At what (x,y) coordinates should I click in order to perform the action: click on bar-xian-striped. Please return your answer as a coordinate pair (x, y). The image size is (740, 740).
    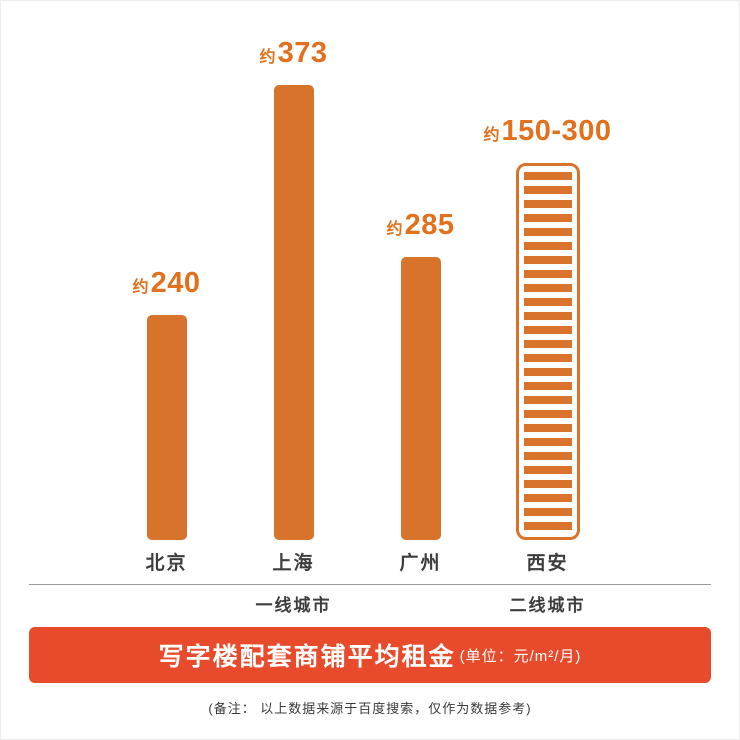
    Looking at the image, I should click on (547, 351).